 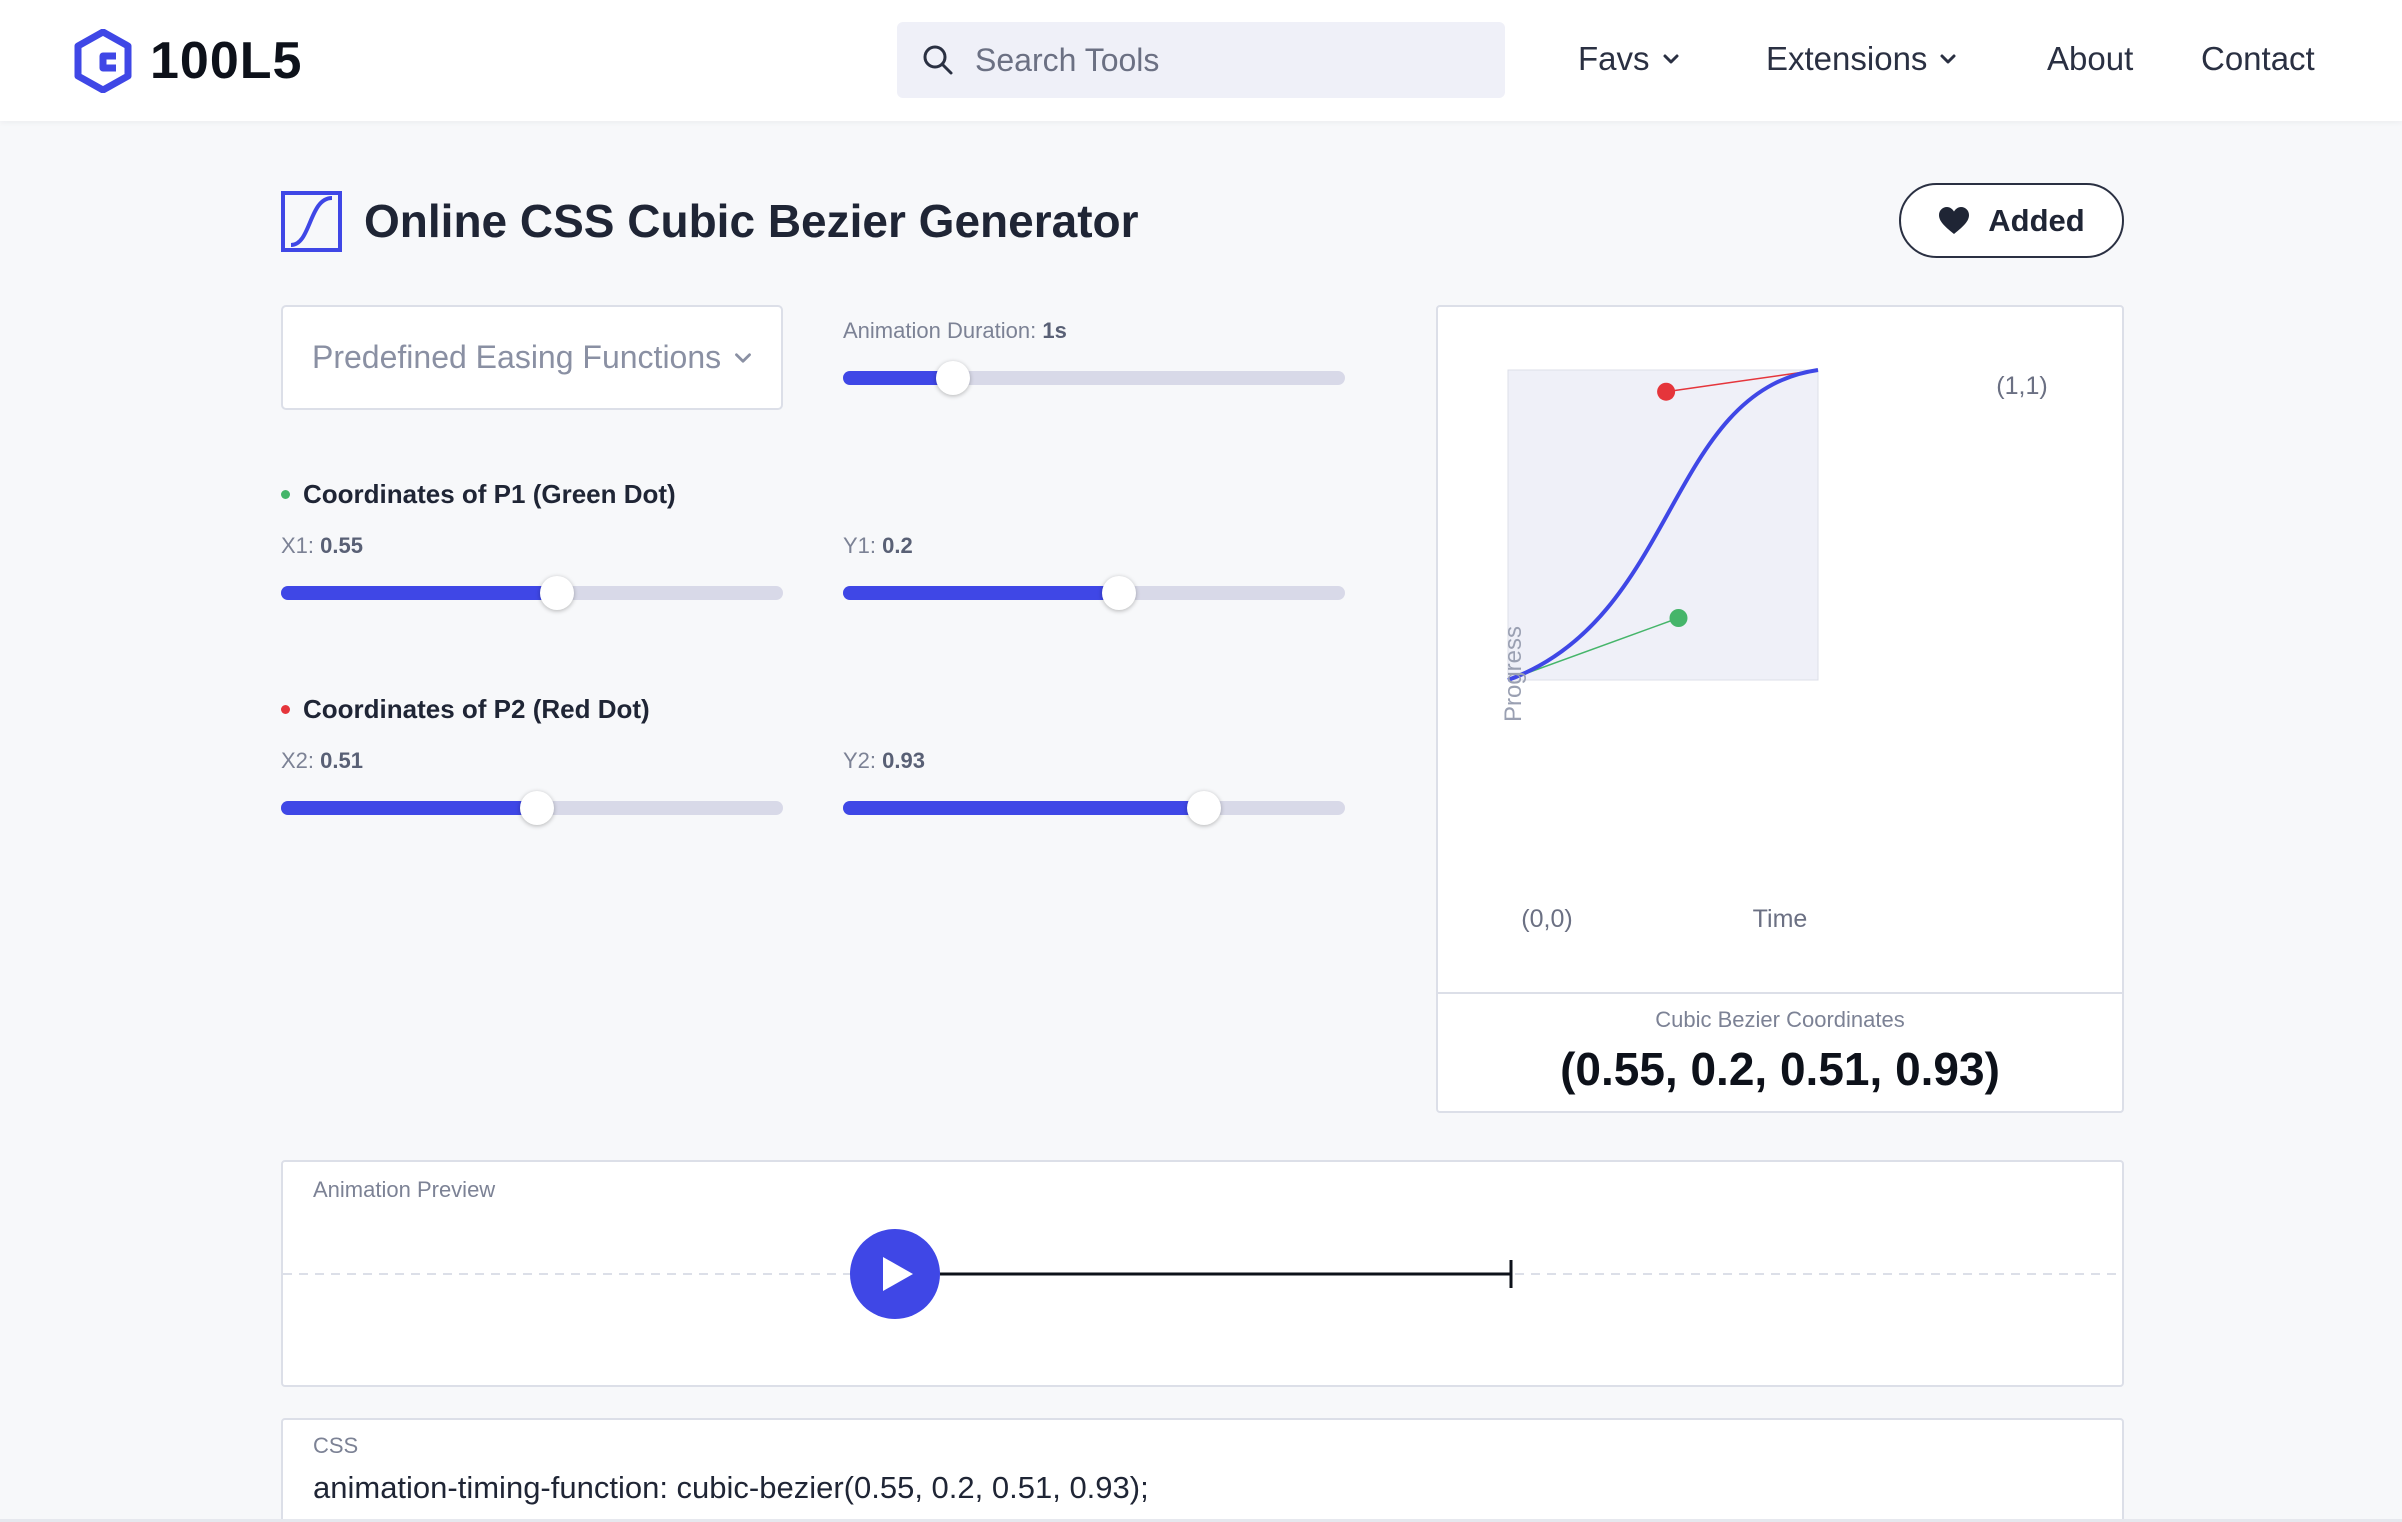 I want to click on nav-about-label: About, so click(x=2090, y=58).